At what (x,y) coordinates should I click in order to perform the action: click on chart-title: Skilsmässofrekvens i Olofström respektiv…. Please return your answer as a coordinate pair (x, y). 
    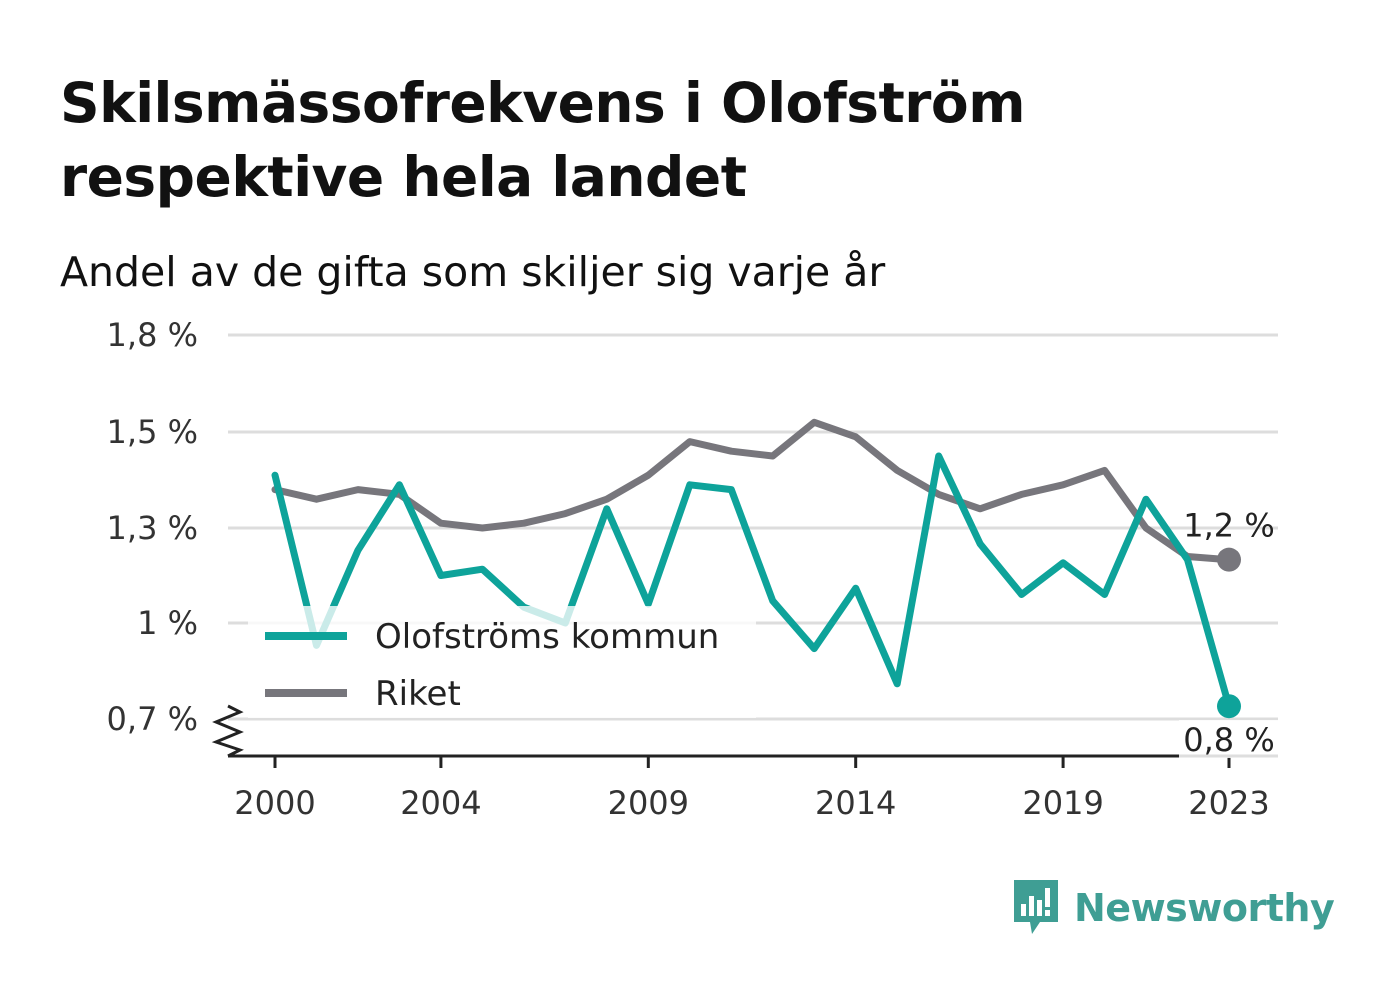
    Looking at the image, I should click on (543, 140).